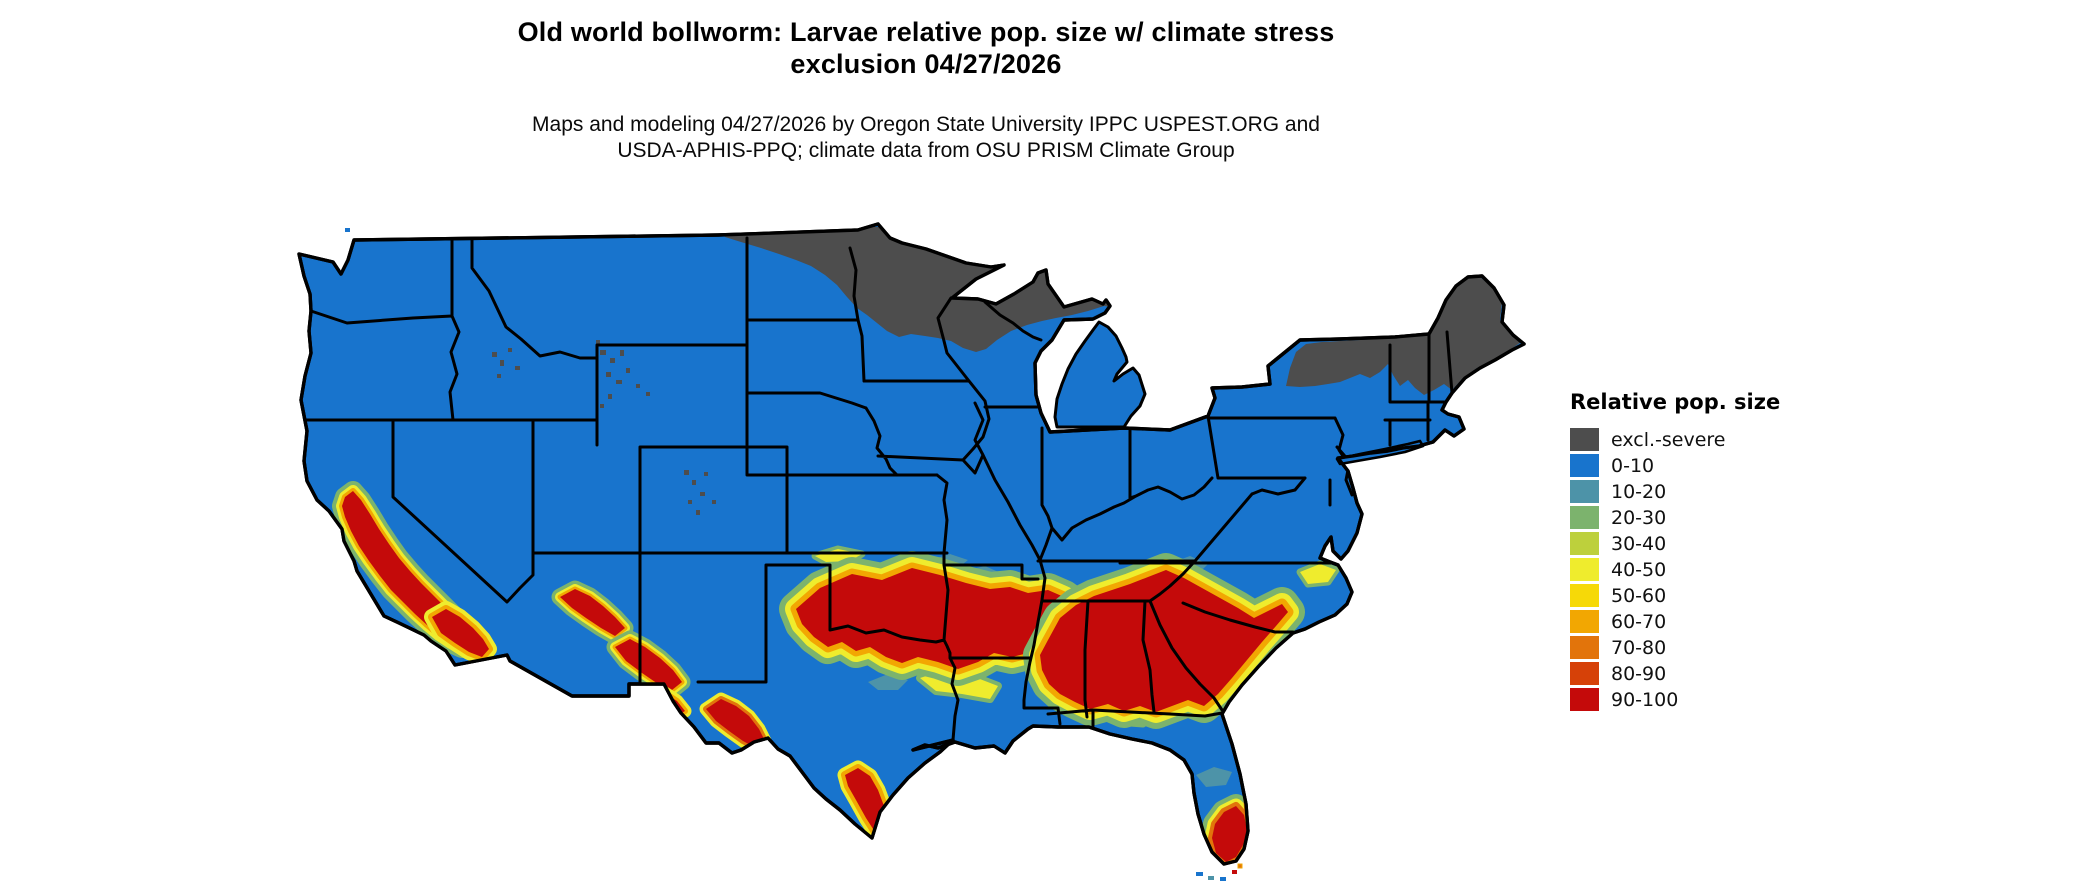 The image size is (2100, 892). I want to click on legend-label: 70-80, so click(1639, 647).